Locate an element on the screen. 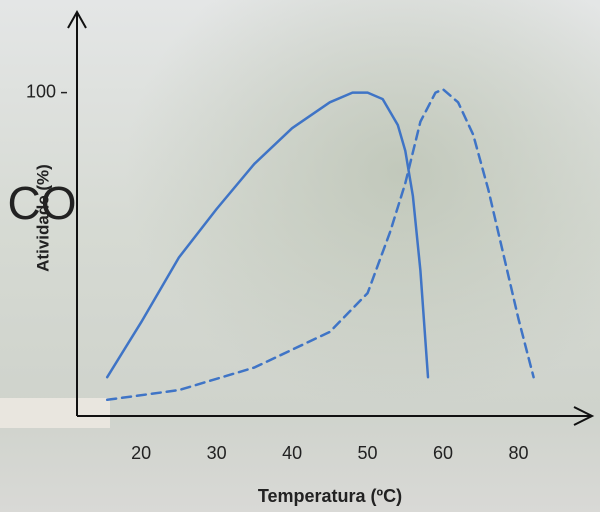  y-tick-label: 100 is located at coordinates (41, 91).